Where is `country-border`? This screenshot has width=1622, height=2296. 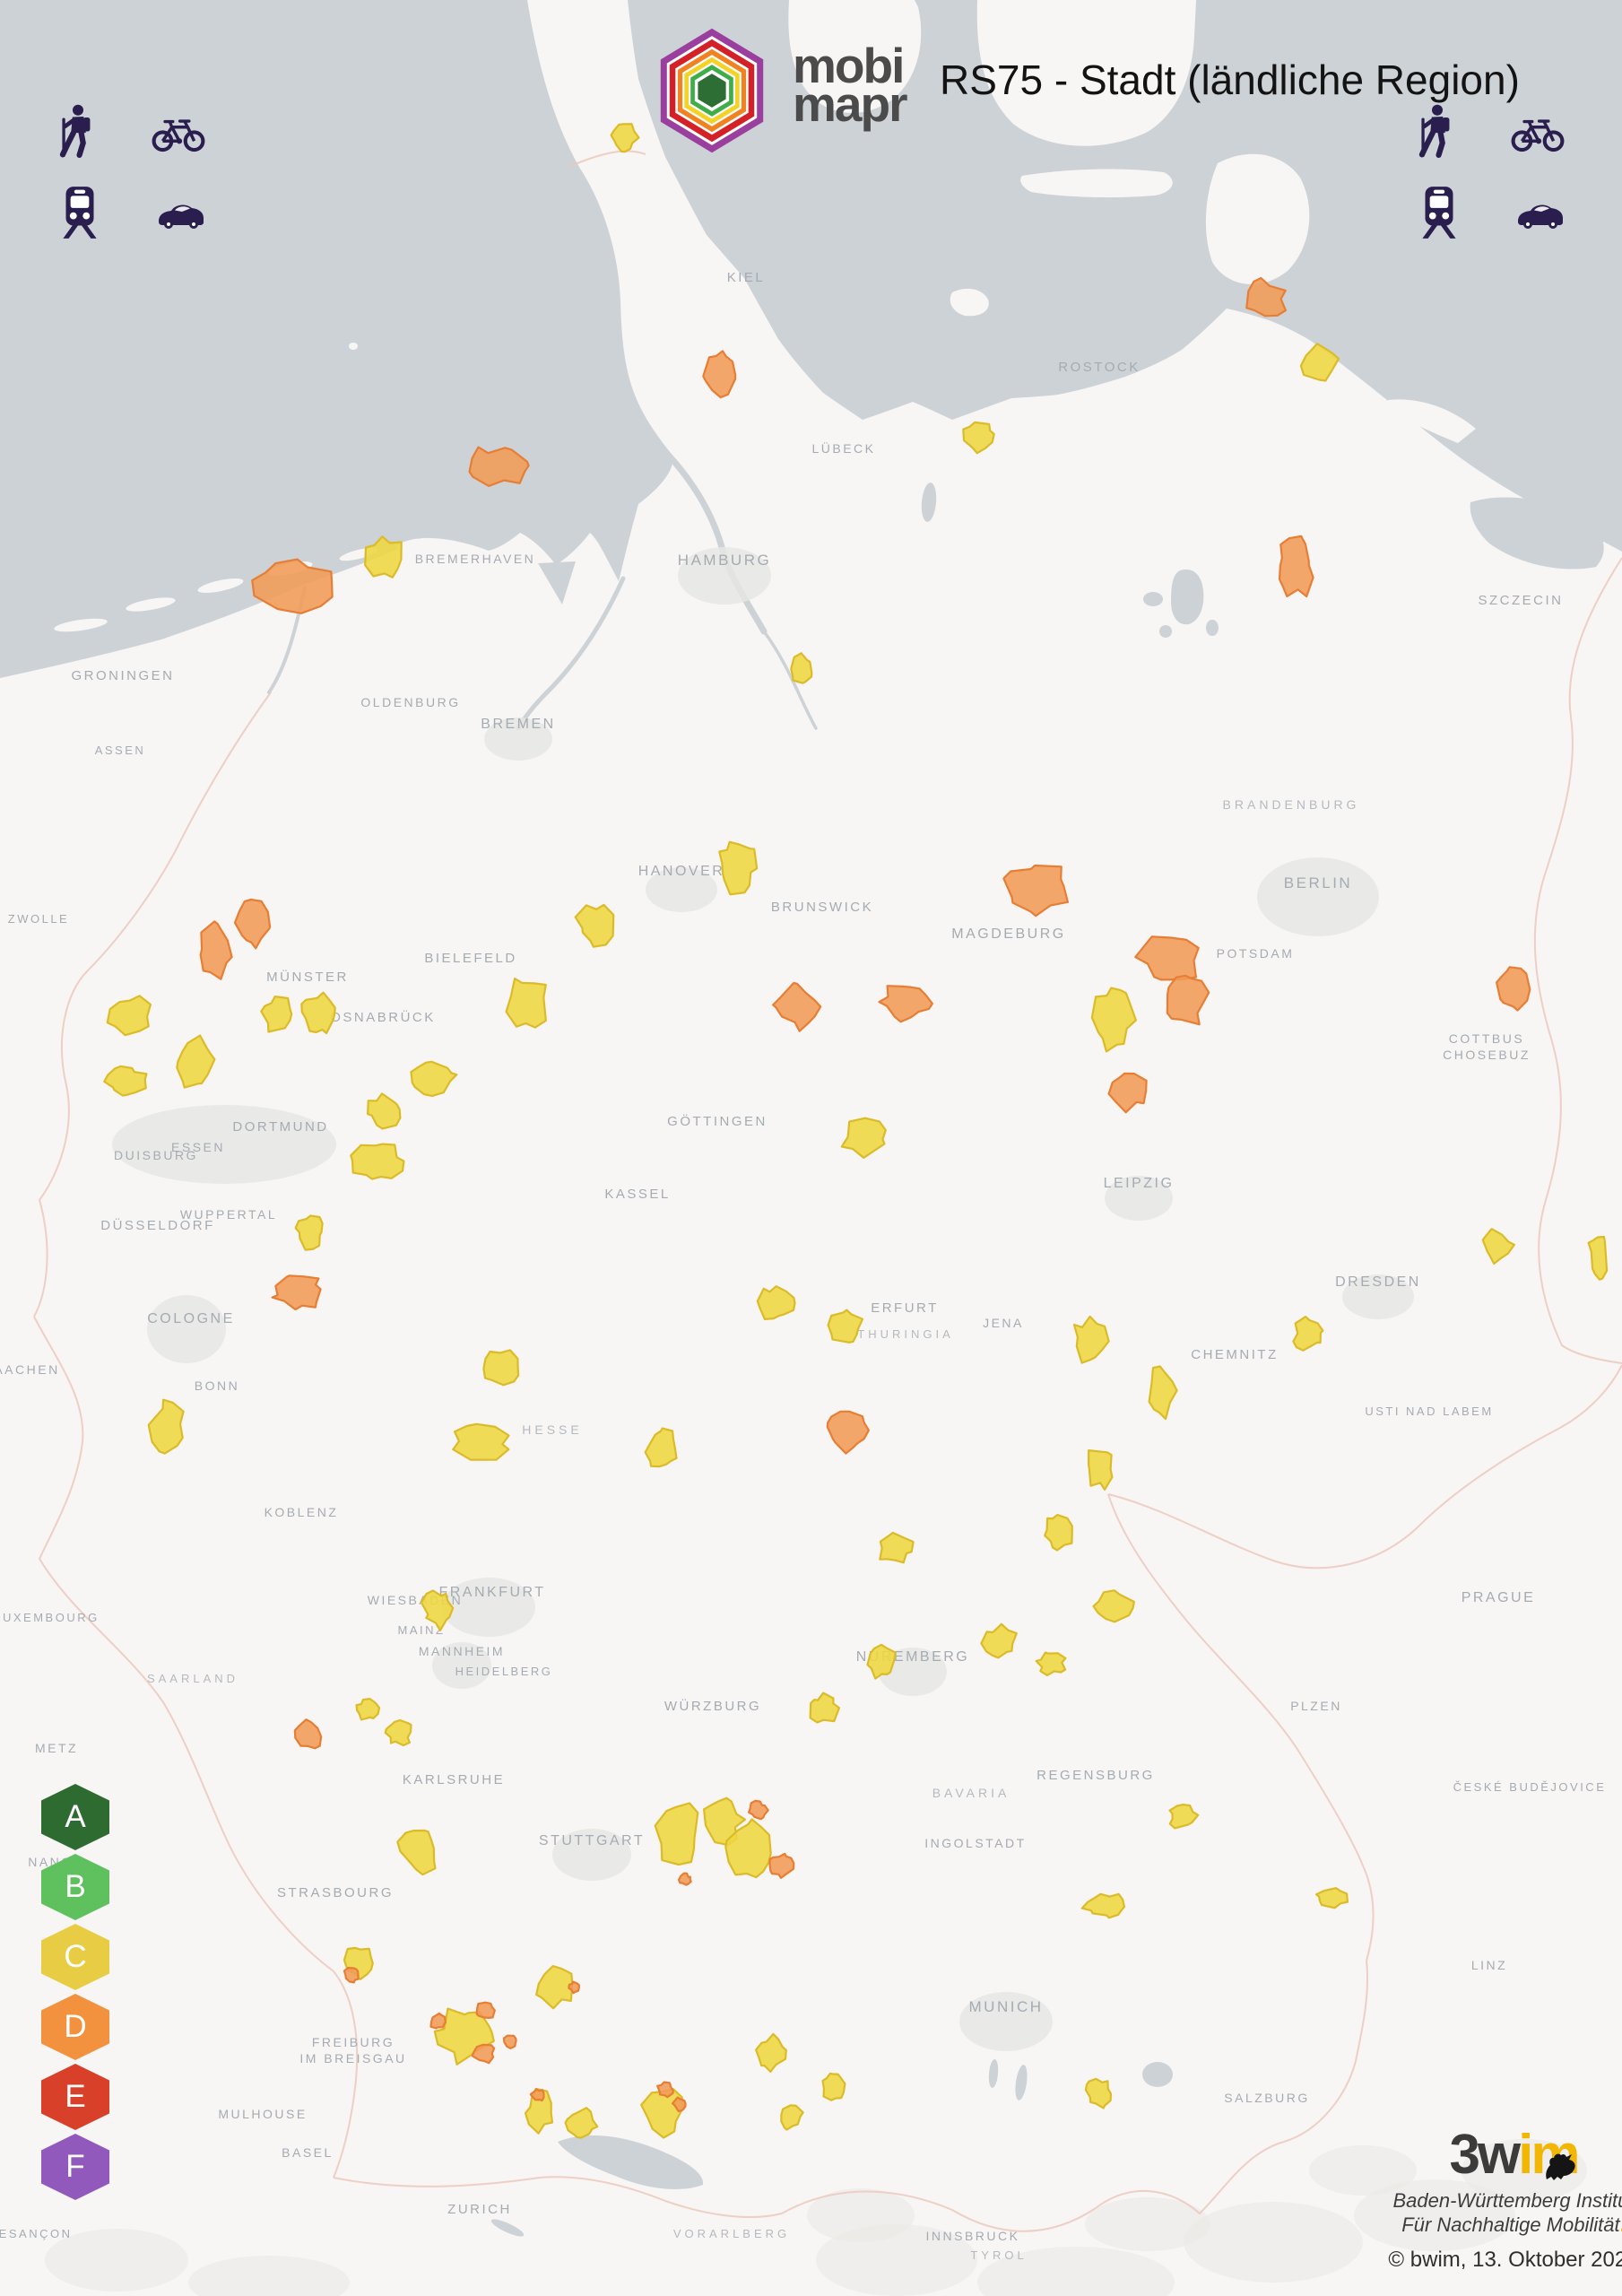 country-border is located at coordinates (152, 1004).